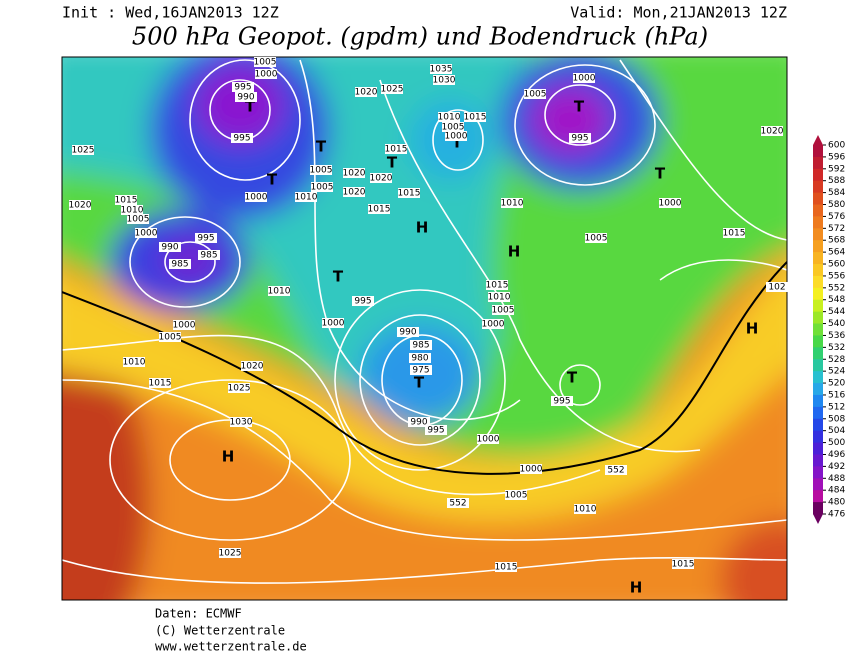 Image resolution: width=850 pixels, height=657 pixels. What do you see at coordinates (836, 407) in the screenshot?
I see `colorbar-label: 512` at bounding box center [836, 407].